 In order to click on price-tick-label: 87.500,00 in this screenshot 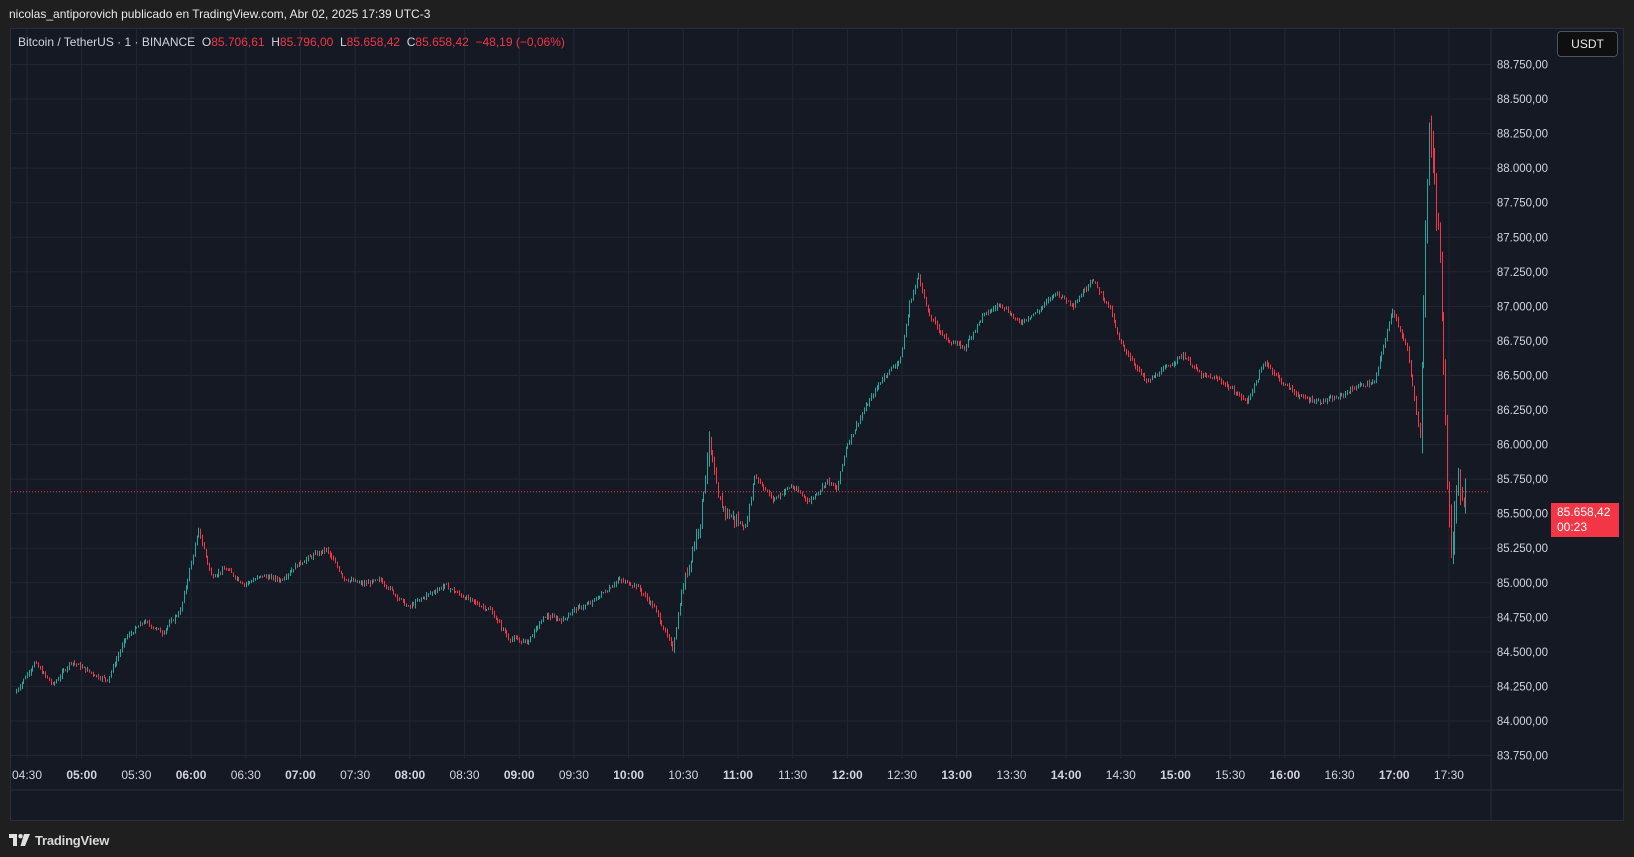, I will do `click(1522, 238)`.